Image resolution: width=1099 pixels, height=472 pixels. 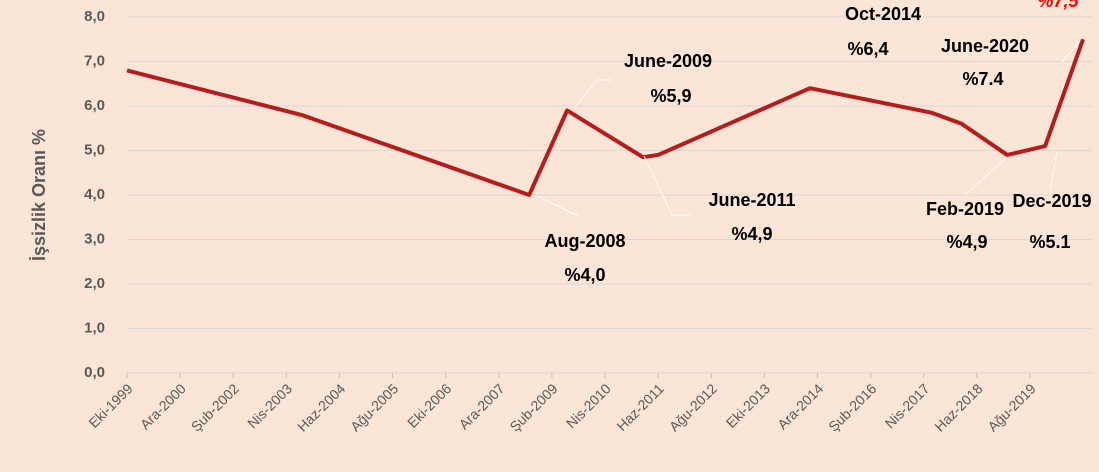 I want to click on y-tick-label: 3,0, so click(x=94, y=238).